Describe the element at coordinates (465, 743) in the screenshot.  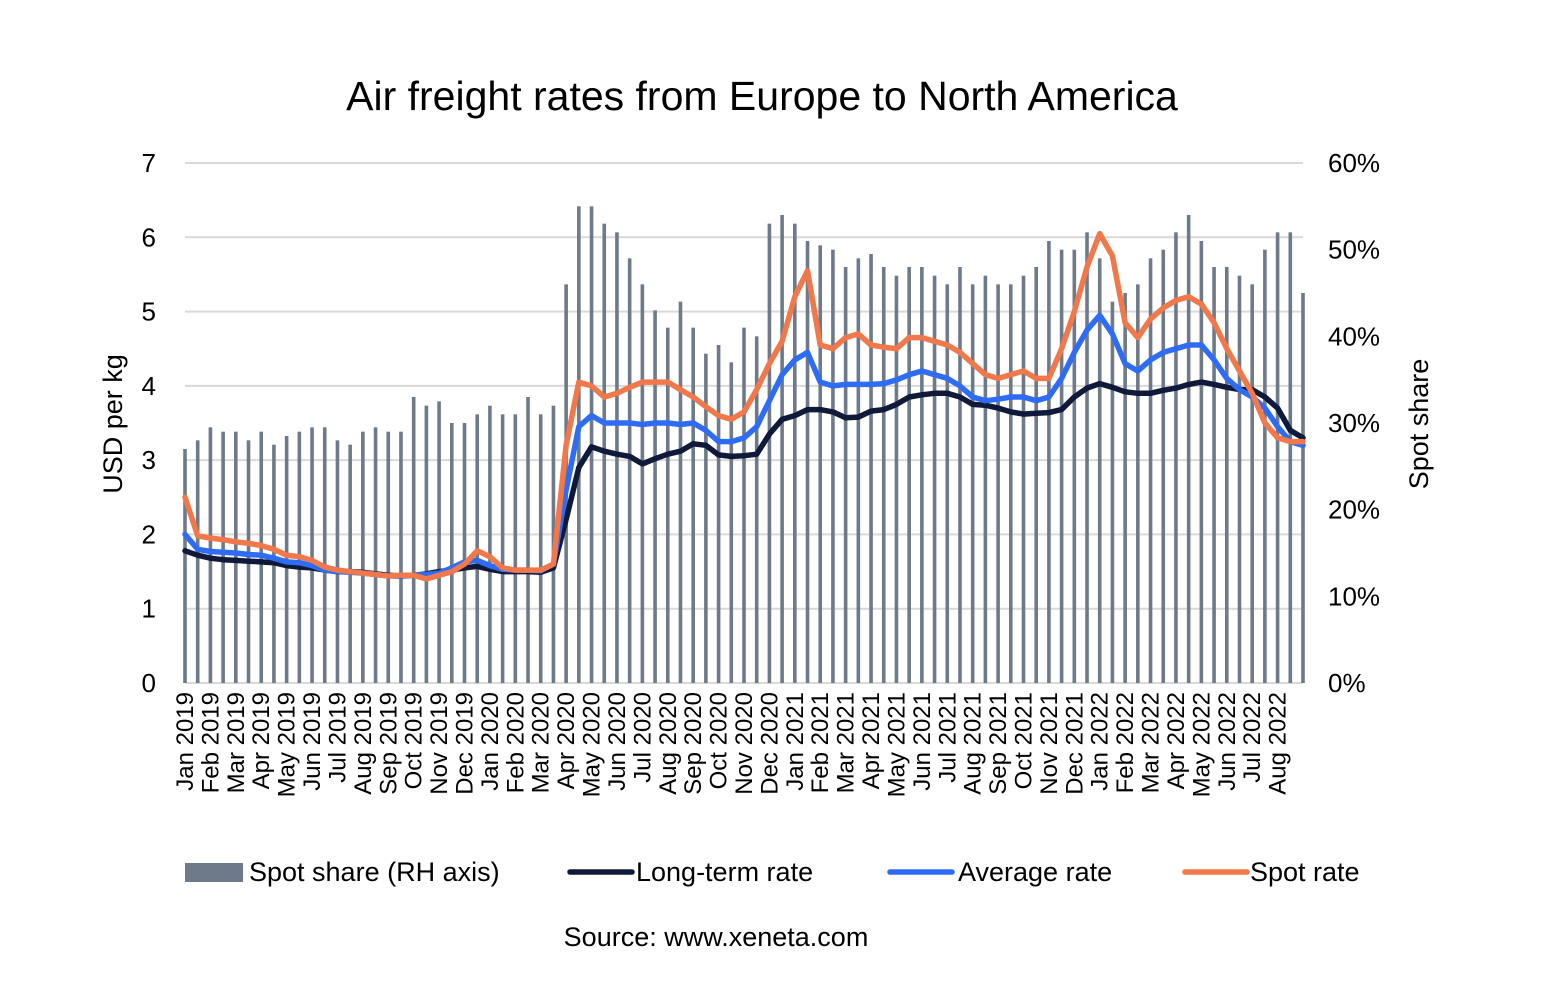
I see `x-tick-label: Dec 2019` at that location.